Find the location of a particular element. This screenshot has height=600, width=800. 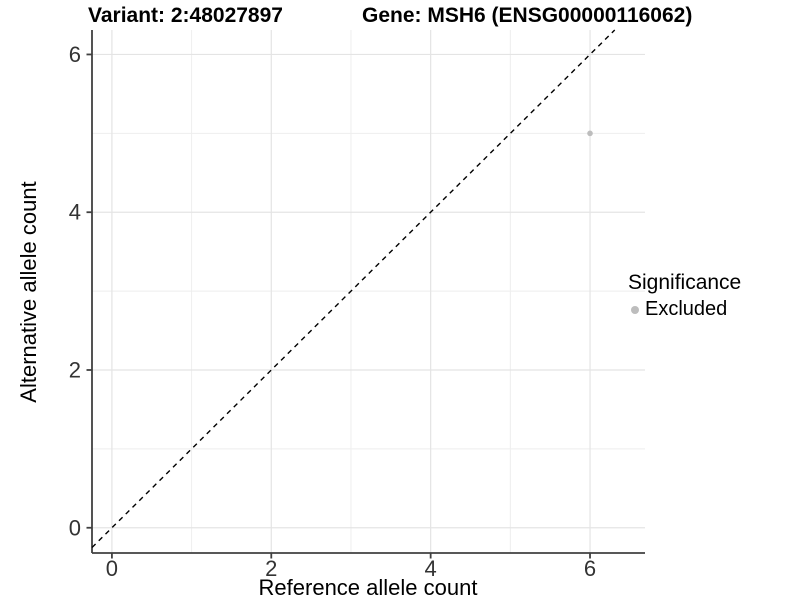

data-point-excluded is located at coordinates (590, 133).